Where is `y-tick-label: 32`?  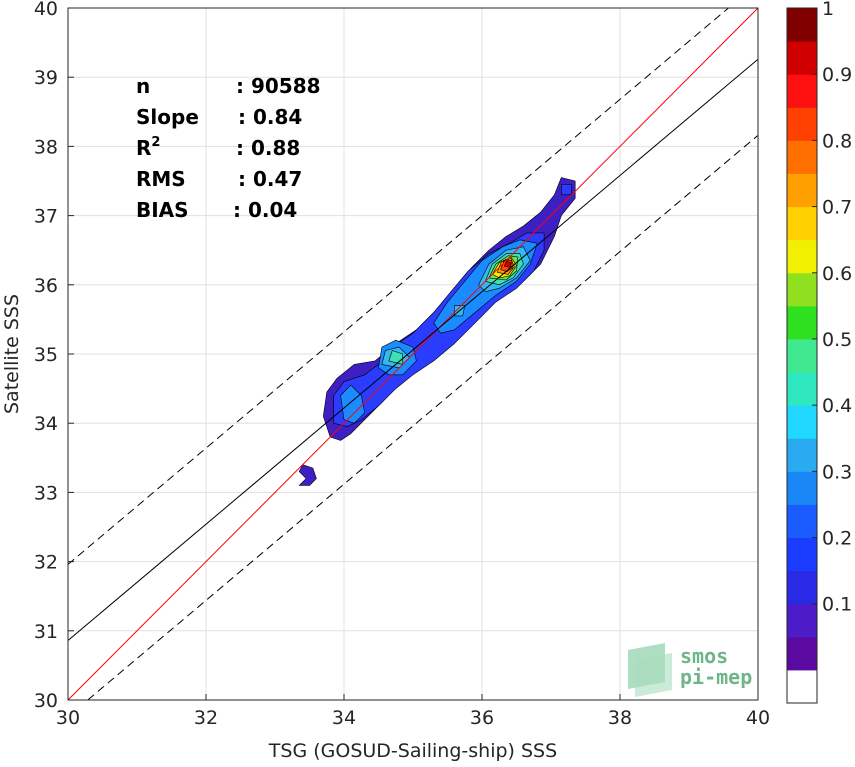
y-tick-label: 32 is located at coordinates (46, 563).